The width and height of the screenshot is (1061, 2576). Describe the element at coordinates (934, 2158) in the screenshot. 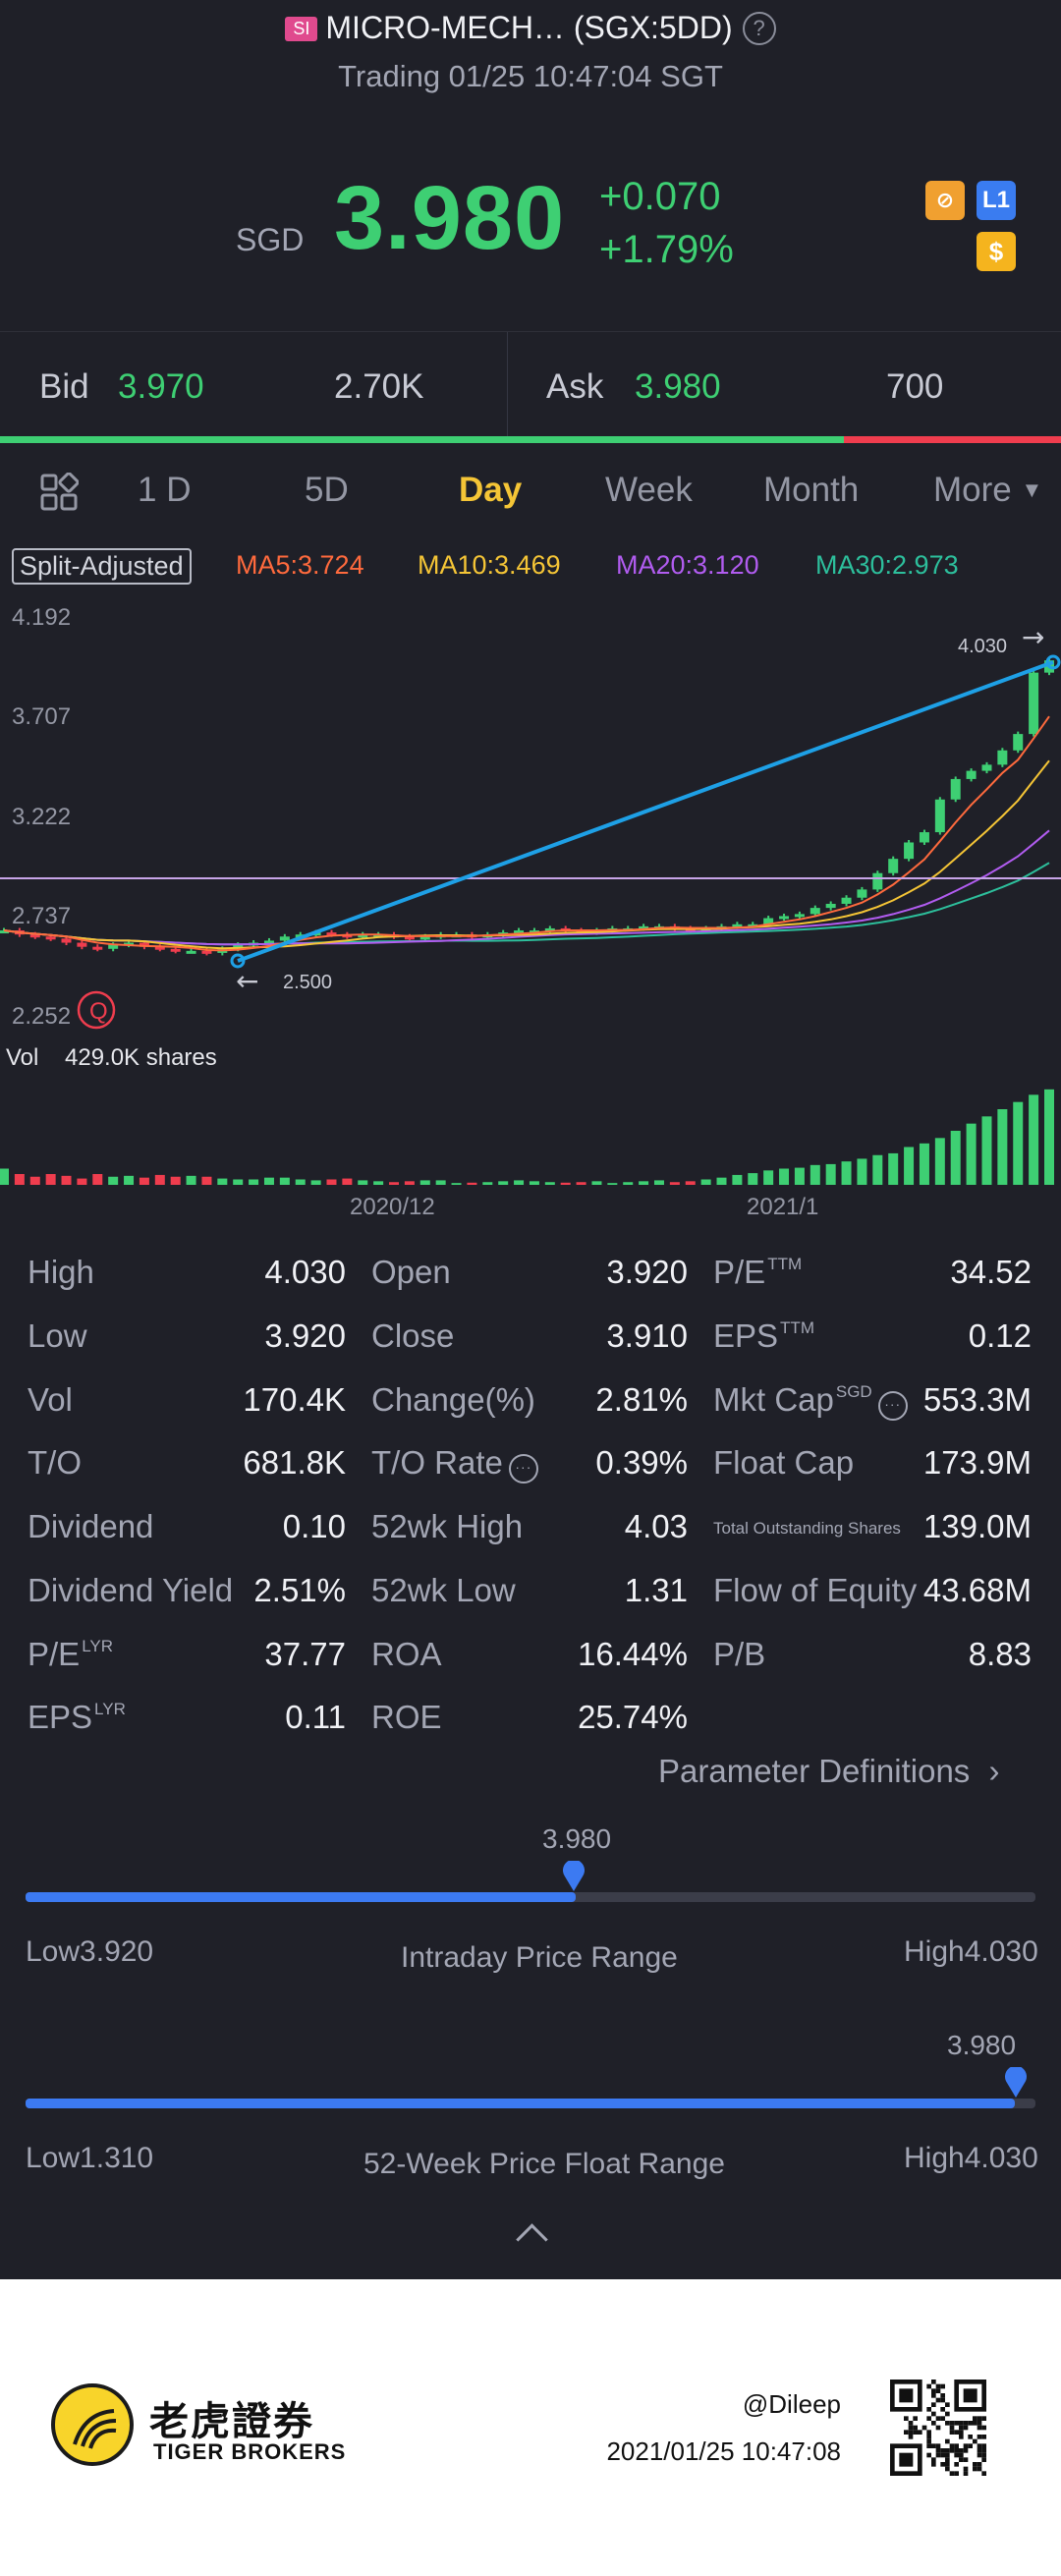

I see `week52-high-label: High` at that location.